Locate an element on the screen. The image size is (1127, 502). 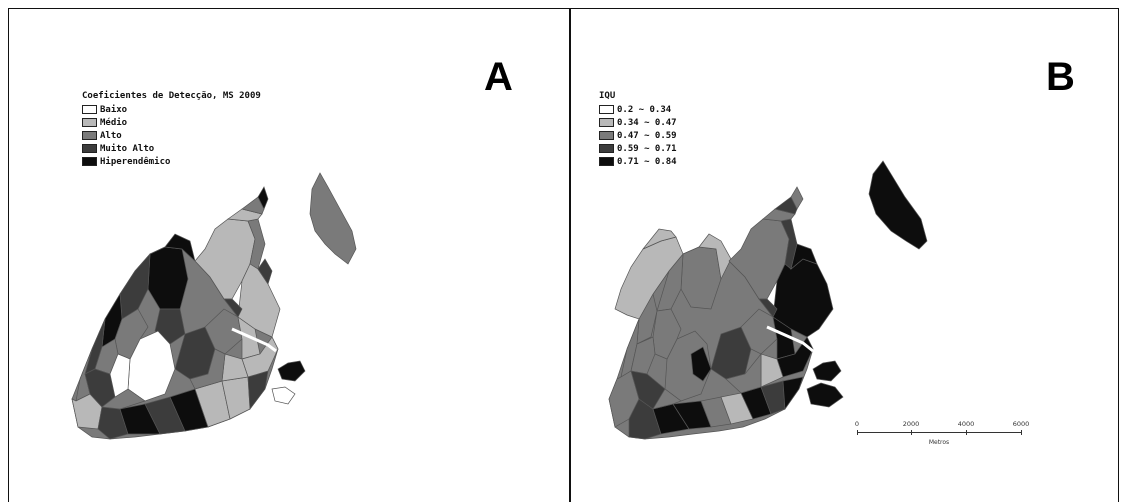
map-a is located at coordinates (214, 306).